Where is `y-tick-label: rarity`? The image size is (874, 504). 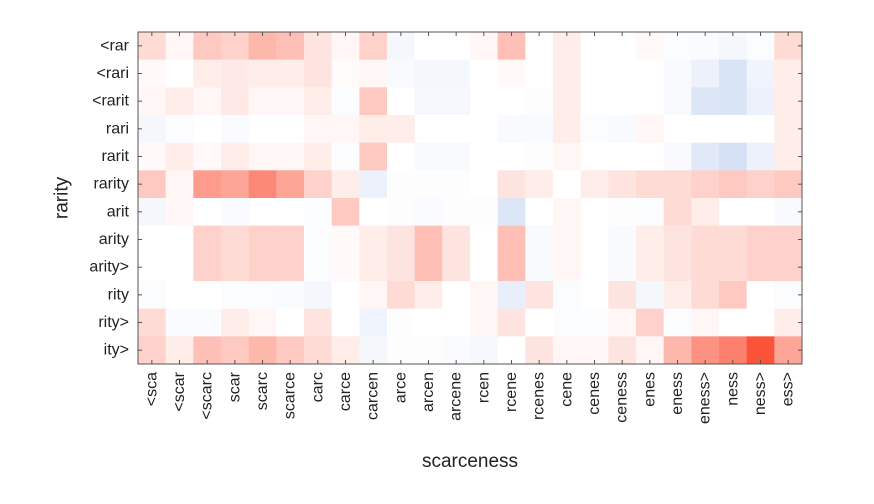
y-tick-label: rarity is located at coordinates (111, 184).